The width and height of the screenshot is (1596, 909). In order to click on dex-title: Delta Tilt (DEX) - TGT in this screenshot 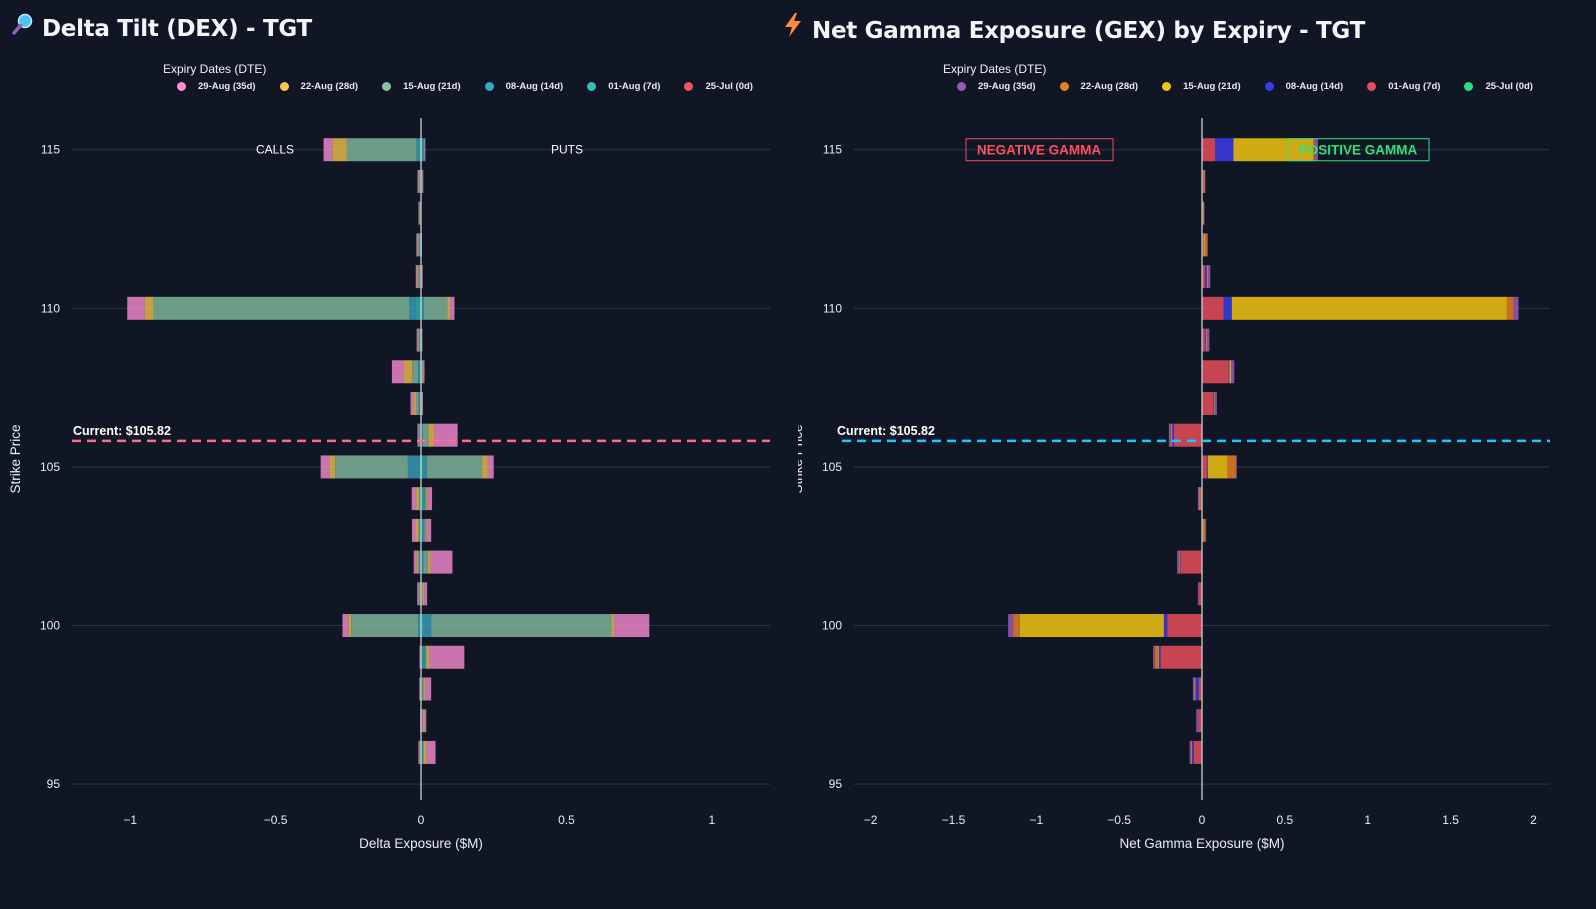, I will do `click(177, 29)`.